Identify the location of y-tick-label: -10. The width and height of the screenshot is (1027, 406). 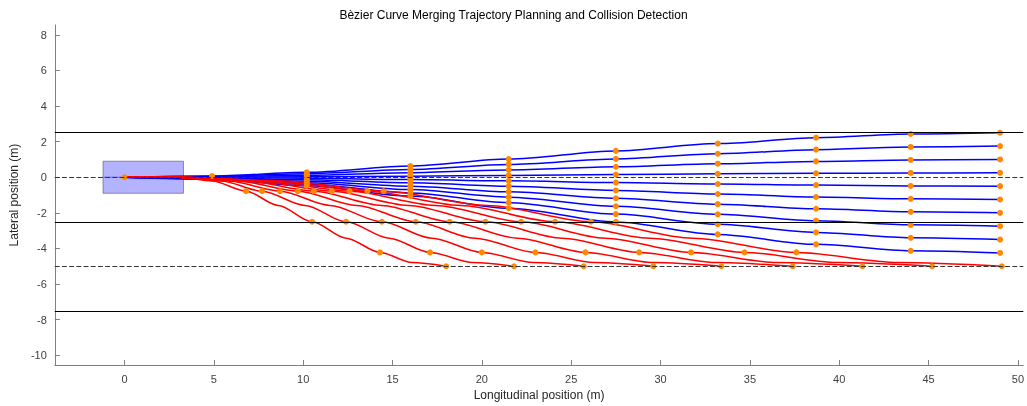
(38, 355).